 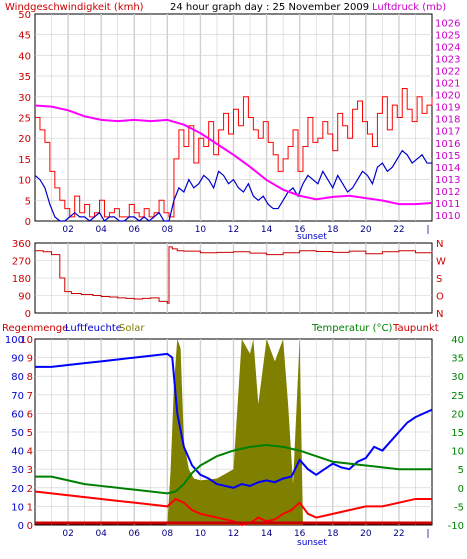 I want to click on climate-x-tick-label: |, so click(x=427, y=534).